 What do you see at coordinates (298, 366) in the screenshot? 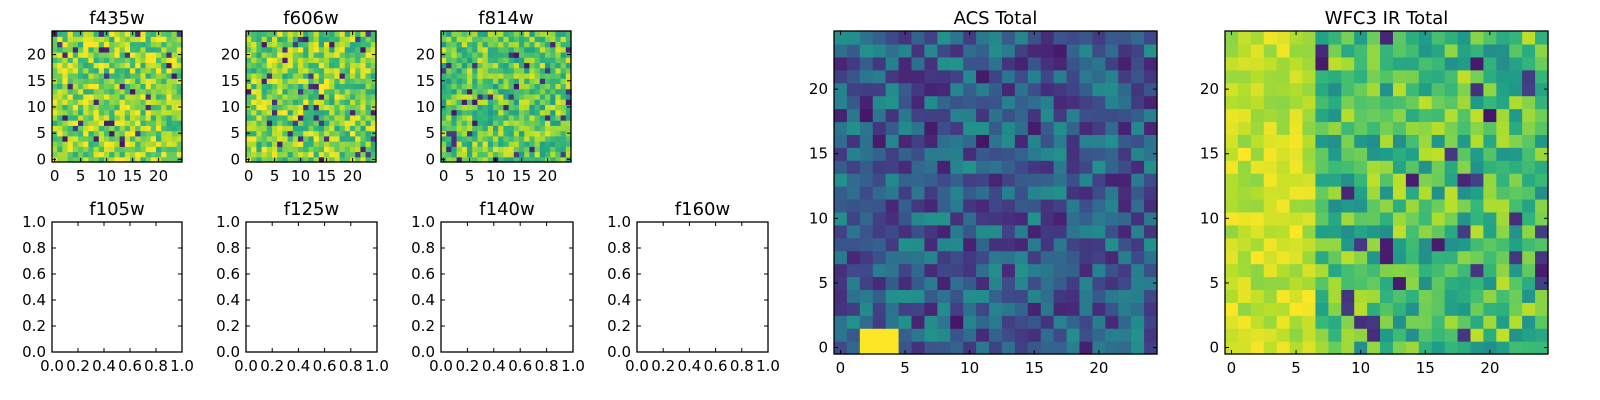
I see `x-tick-label: 0.4` at bounding box center [298, 366].